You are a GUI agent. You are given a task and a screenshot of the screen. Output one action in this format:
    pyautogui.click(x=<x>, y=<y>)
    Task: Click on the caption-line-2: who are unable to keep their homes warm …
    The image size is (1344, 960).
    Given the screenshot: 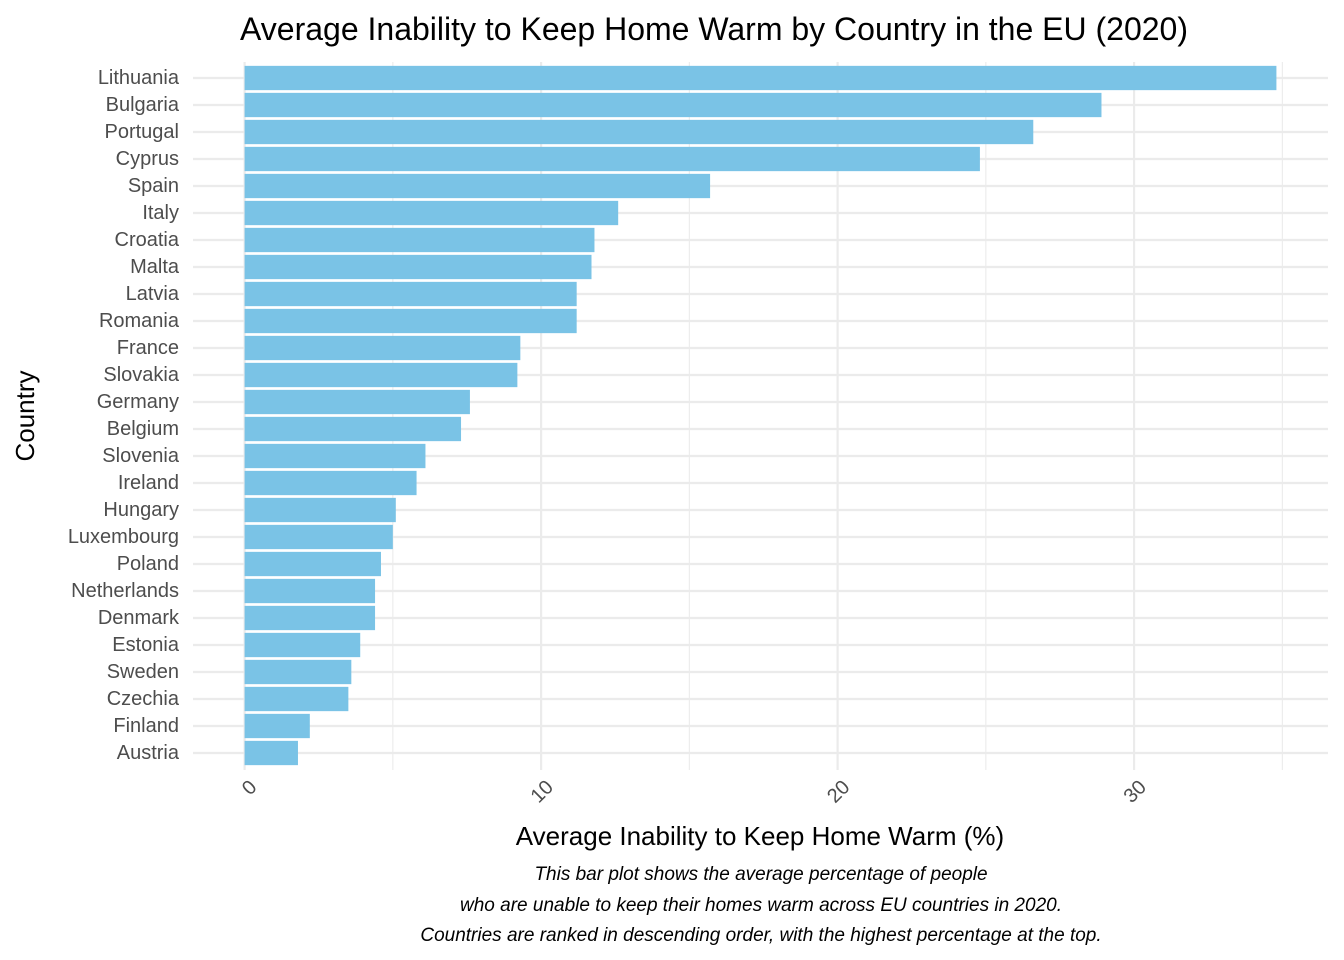 What is the action you would take?
    pyautogui.click(x=761, y=905)
    